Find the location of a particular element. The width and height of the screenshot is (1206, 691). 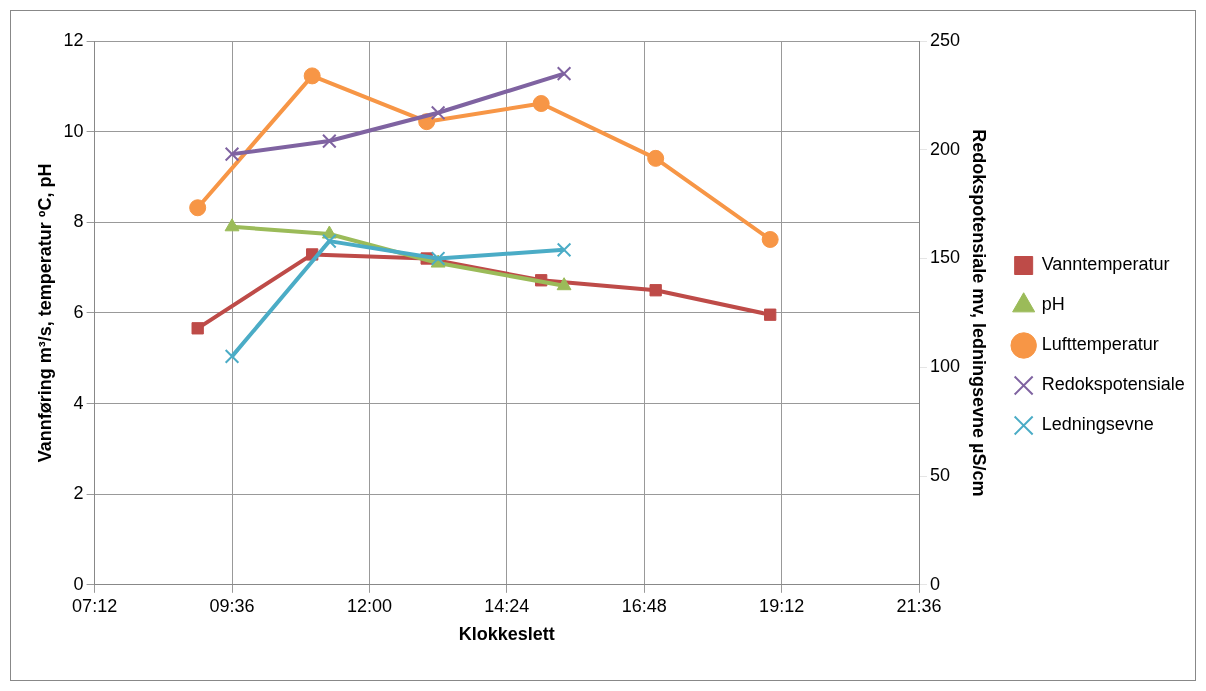

y2-tick-label: 200 is located at coordinates (945, 148).